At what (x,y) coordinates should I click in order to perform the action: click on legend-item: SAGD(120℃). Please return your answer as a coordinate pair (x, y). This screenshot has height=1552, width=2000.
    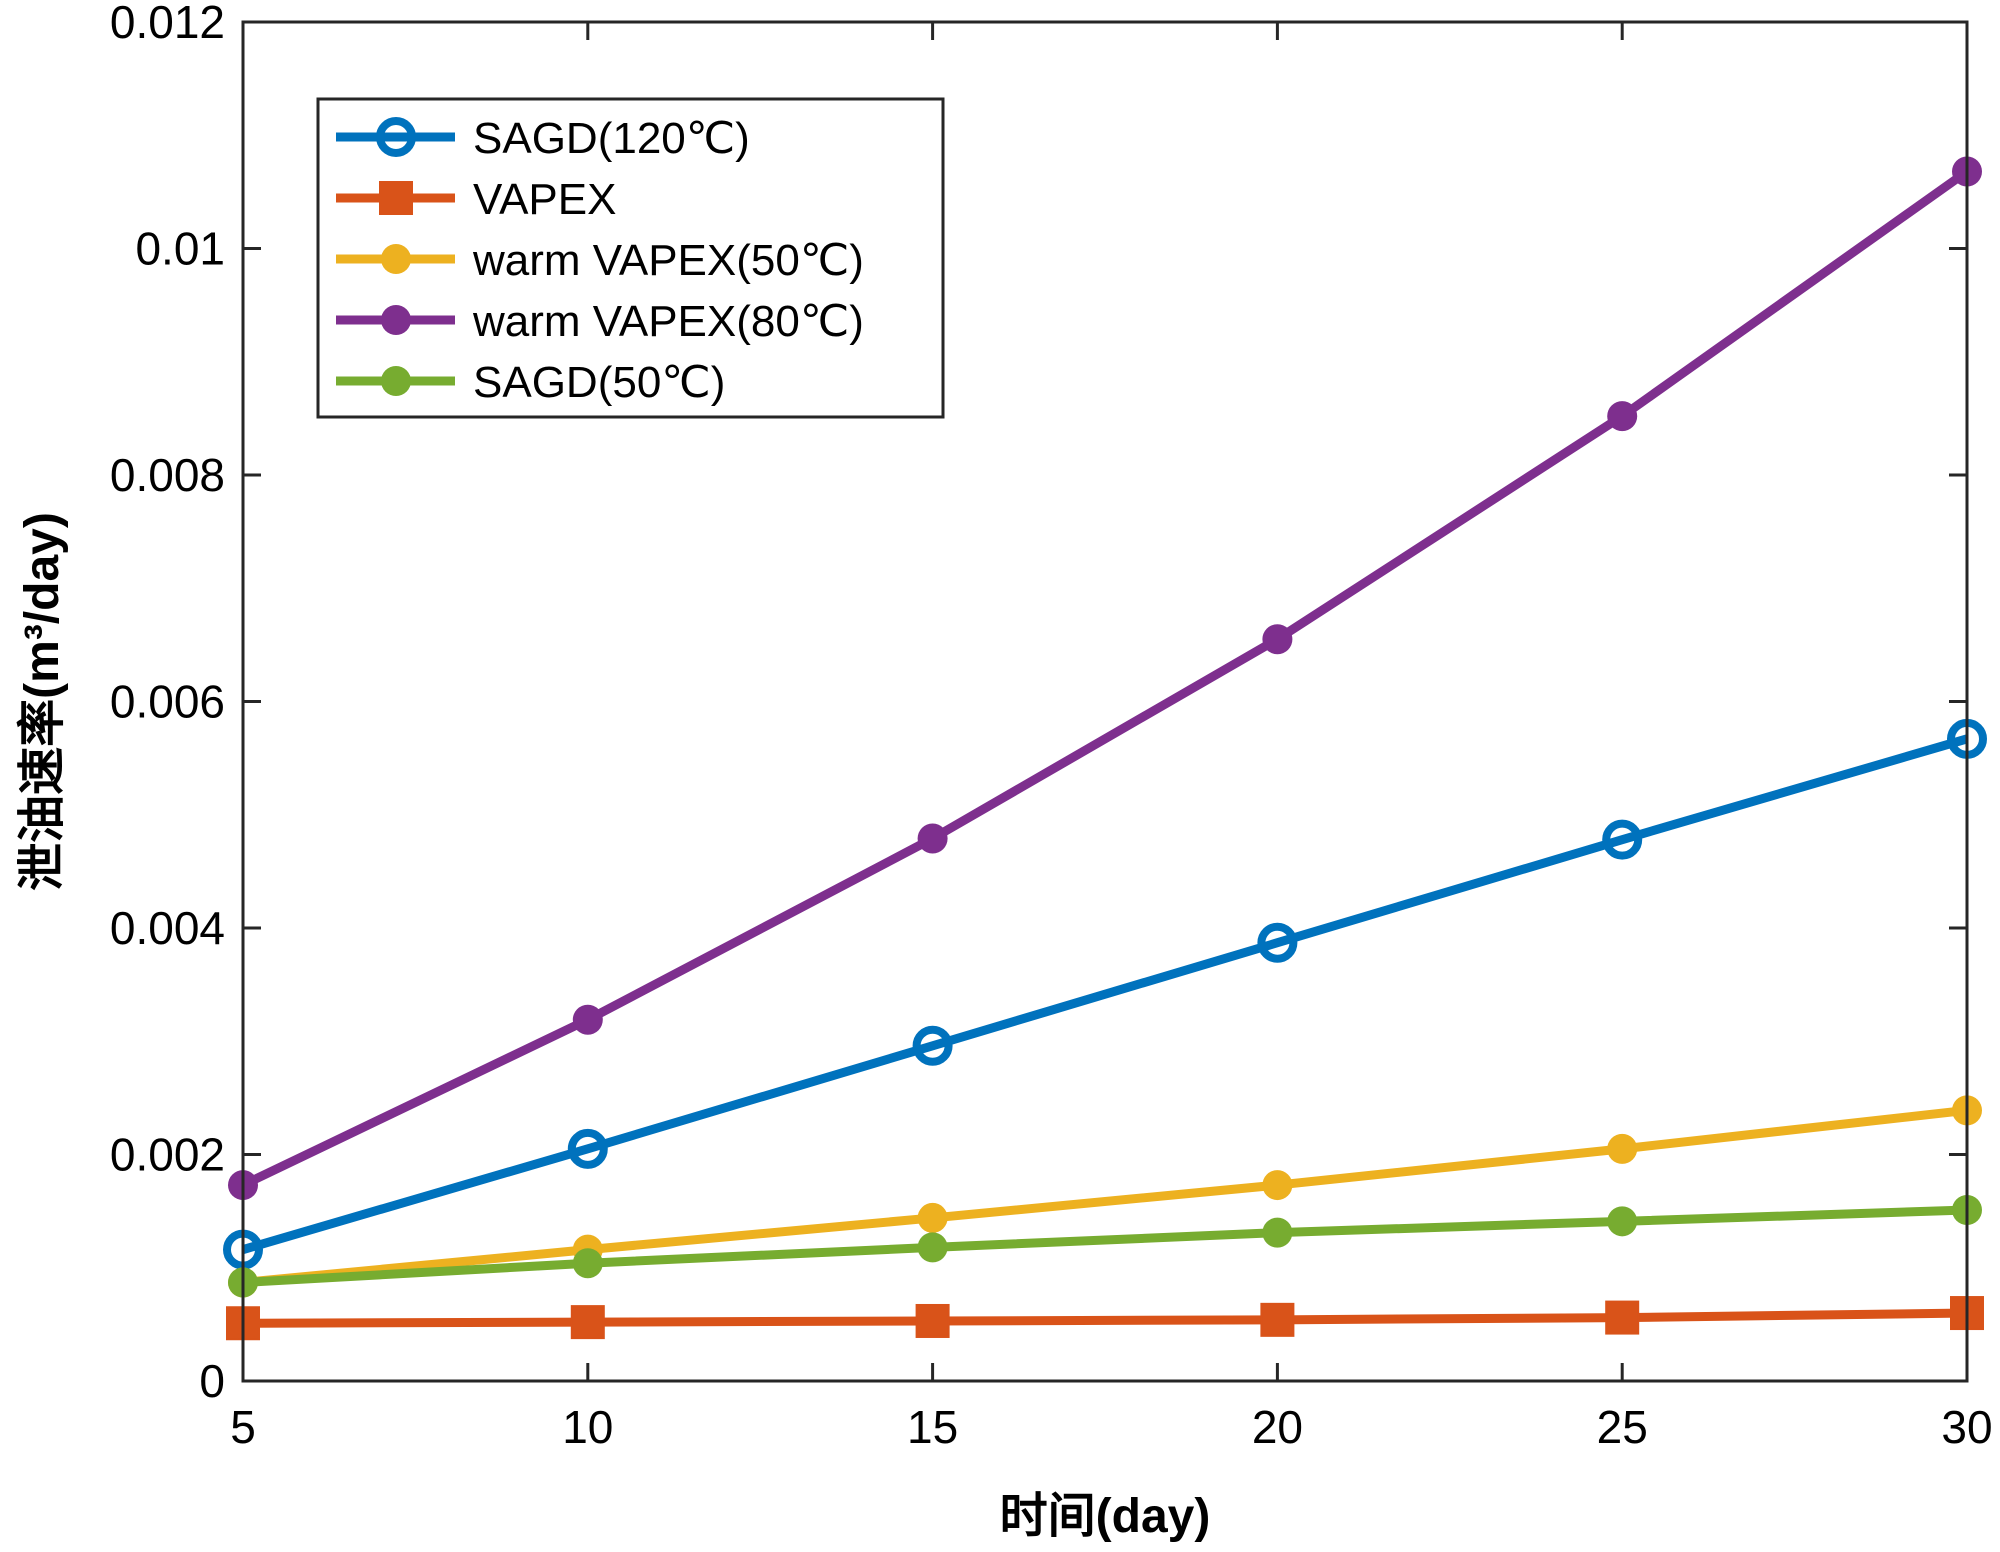
    Looking at the image, I should click on (543, 138).